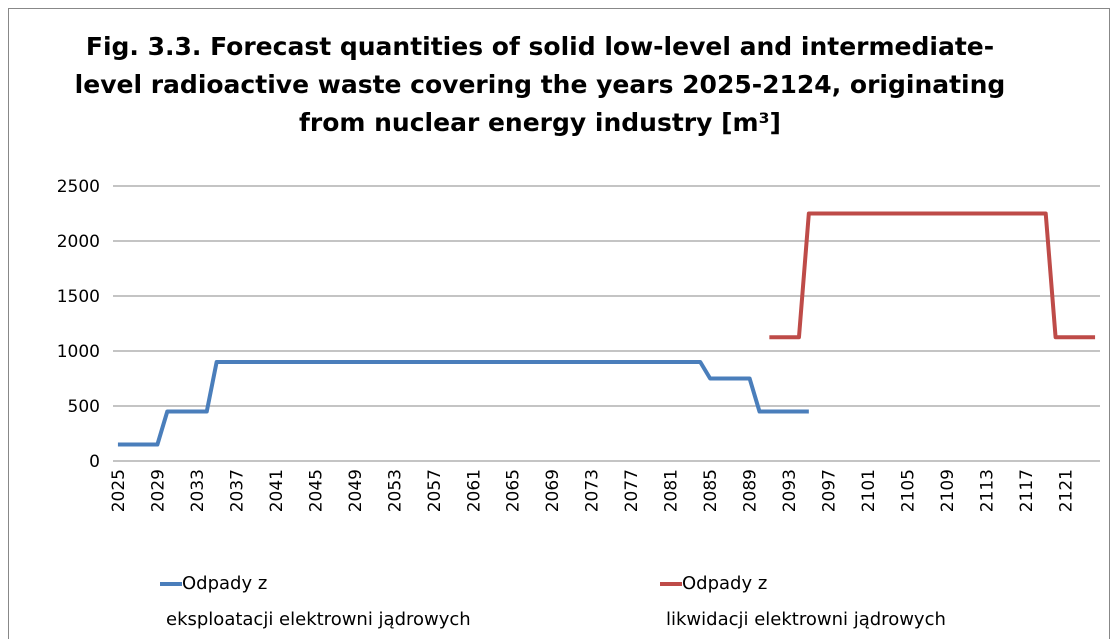  What do you see at coordinates (987, 490) in the screenshot?
I see `x-tick-label: 2113` at bounding box center [987, 490].